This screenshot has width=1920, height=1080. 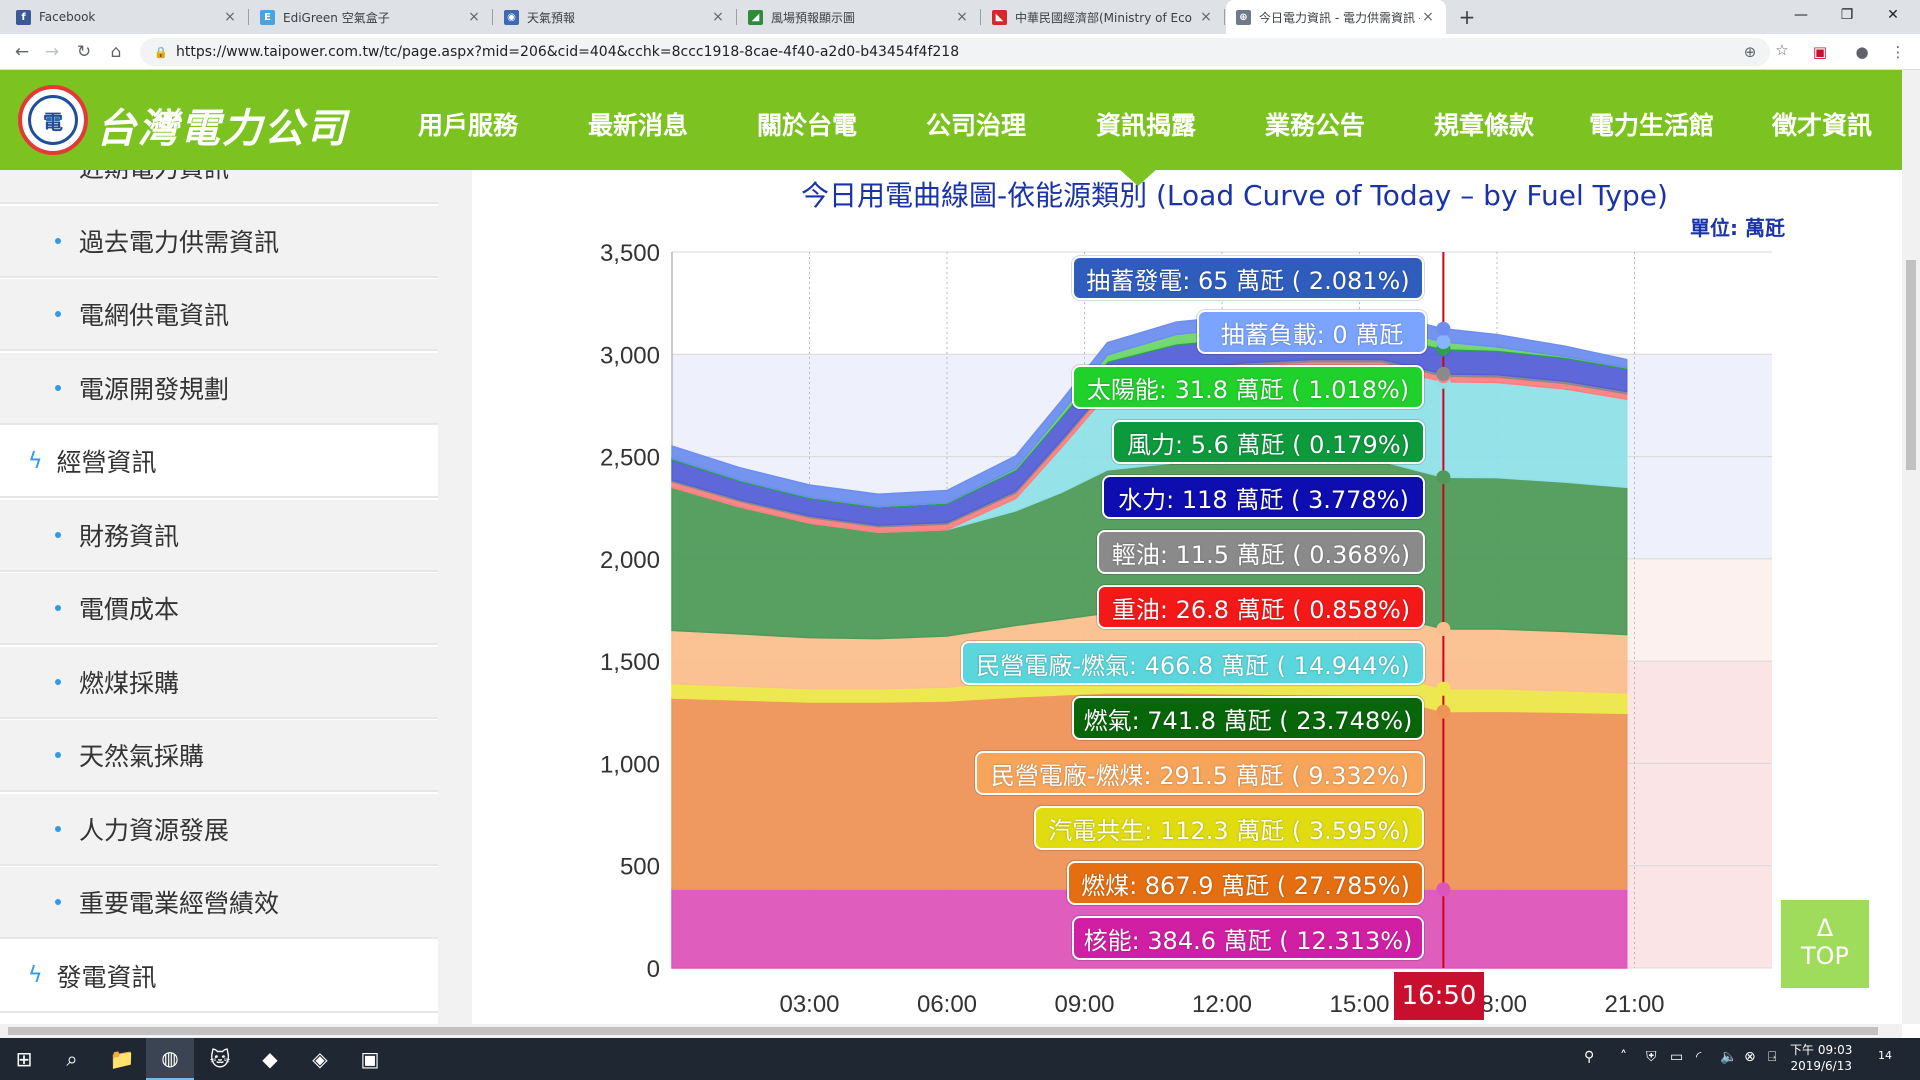 What do you see at coordinates (859, 17) in the screenshot?
I see `browser-tab: ◢ 風場預報顯示圖 ×` at bounding box center [859, 17].